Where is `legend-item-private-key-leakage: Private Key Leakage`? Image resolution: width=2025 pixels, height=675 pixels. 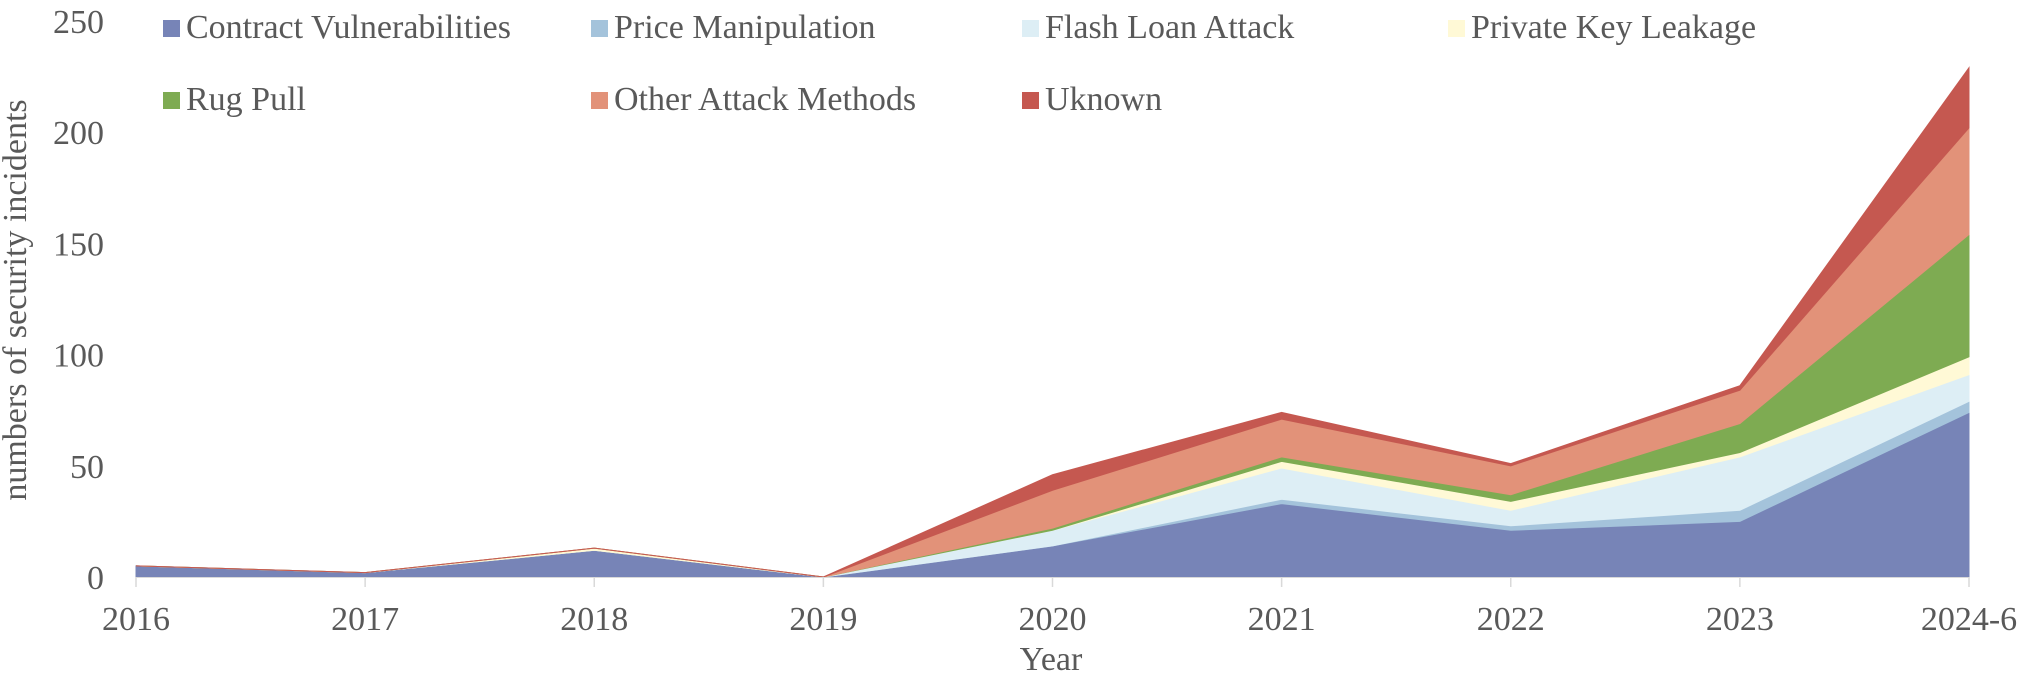 legend-item-private-key-leakage: Private Key Leakage is located at coordinates (1602, 28).